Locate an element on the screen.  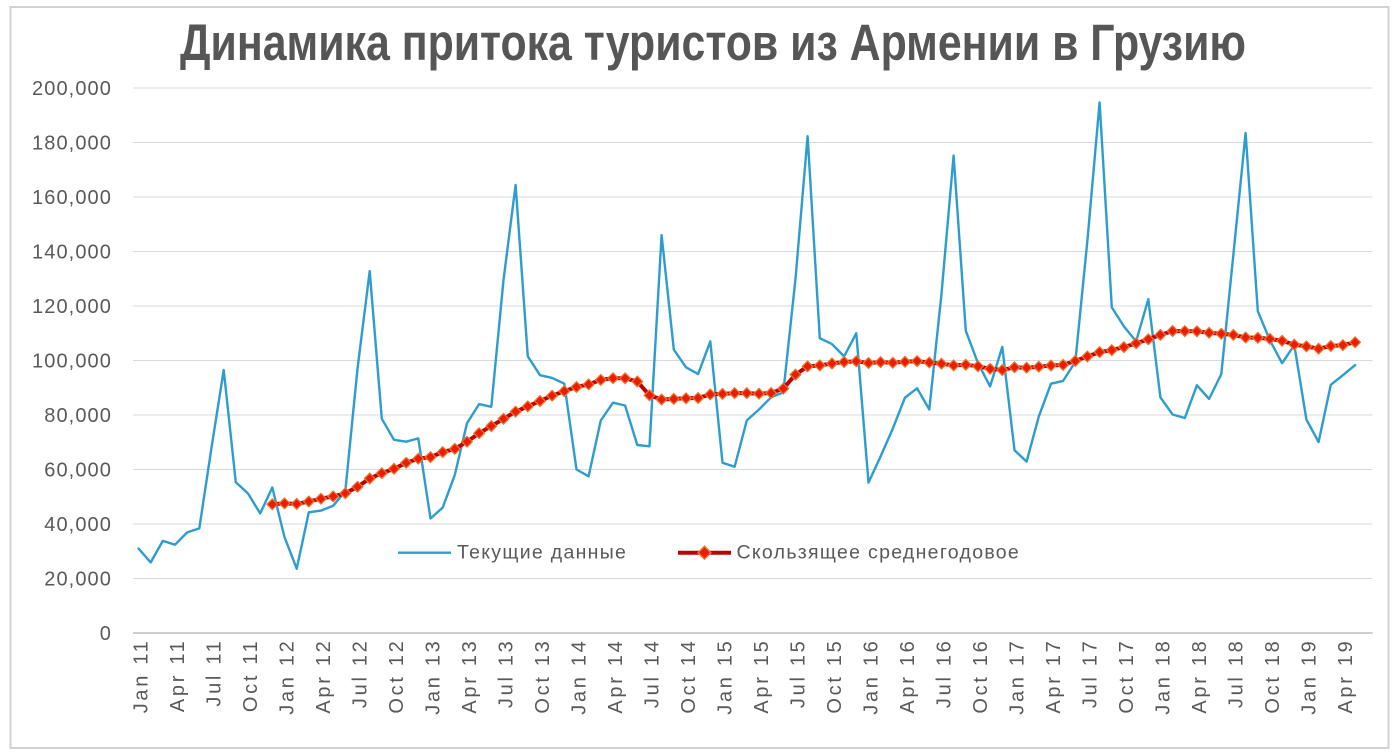
svg-text: 60,000 is located at coordinates (78, 470).